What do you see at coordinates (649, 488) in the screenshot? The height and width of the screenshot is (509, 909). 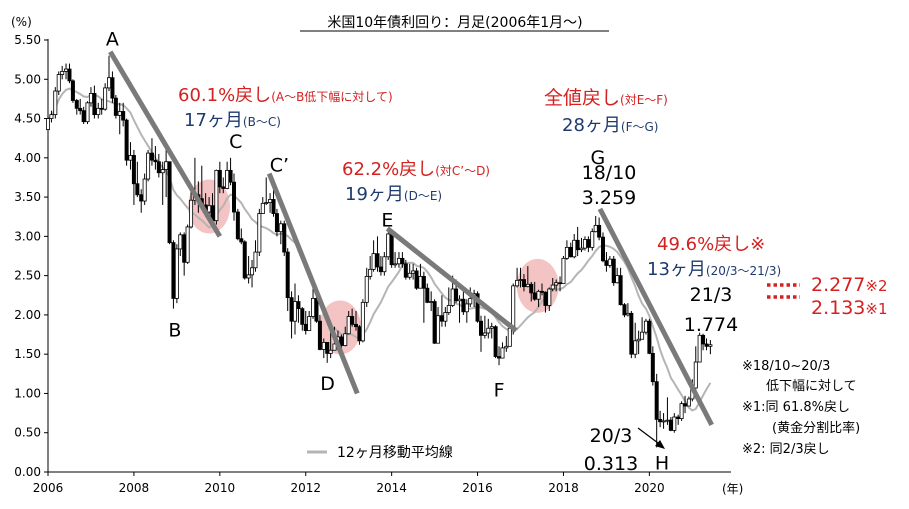 I see `x-tick-label: 2020` at bounding box center [649, 488].